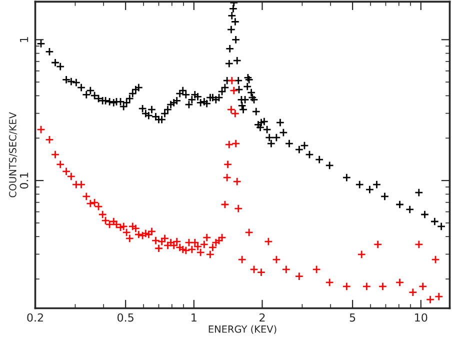 The height and width of the screenshot is (338, 452). I want to click on x-tick-label: 10, so click(421, 317).